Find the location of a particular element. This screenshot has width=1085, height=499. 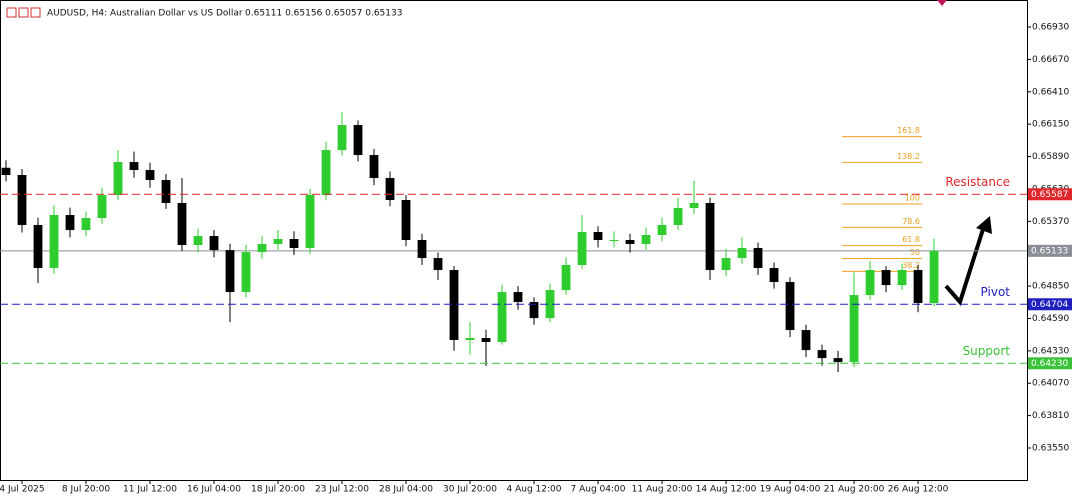

y-tick-label: 0.63550 is located at coordinates (1050, 448).